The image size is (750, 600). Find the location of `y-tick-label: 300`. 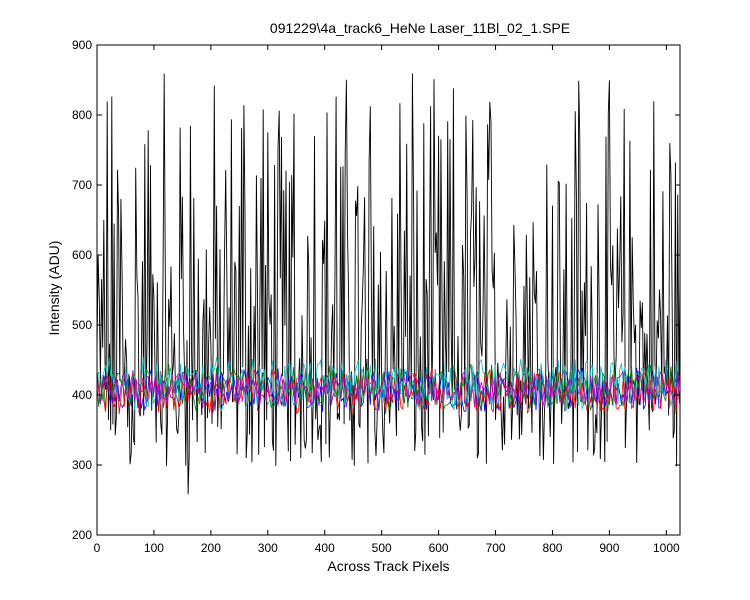

y-tick-label: 300 is located at coordinates (82, 465).